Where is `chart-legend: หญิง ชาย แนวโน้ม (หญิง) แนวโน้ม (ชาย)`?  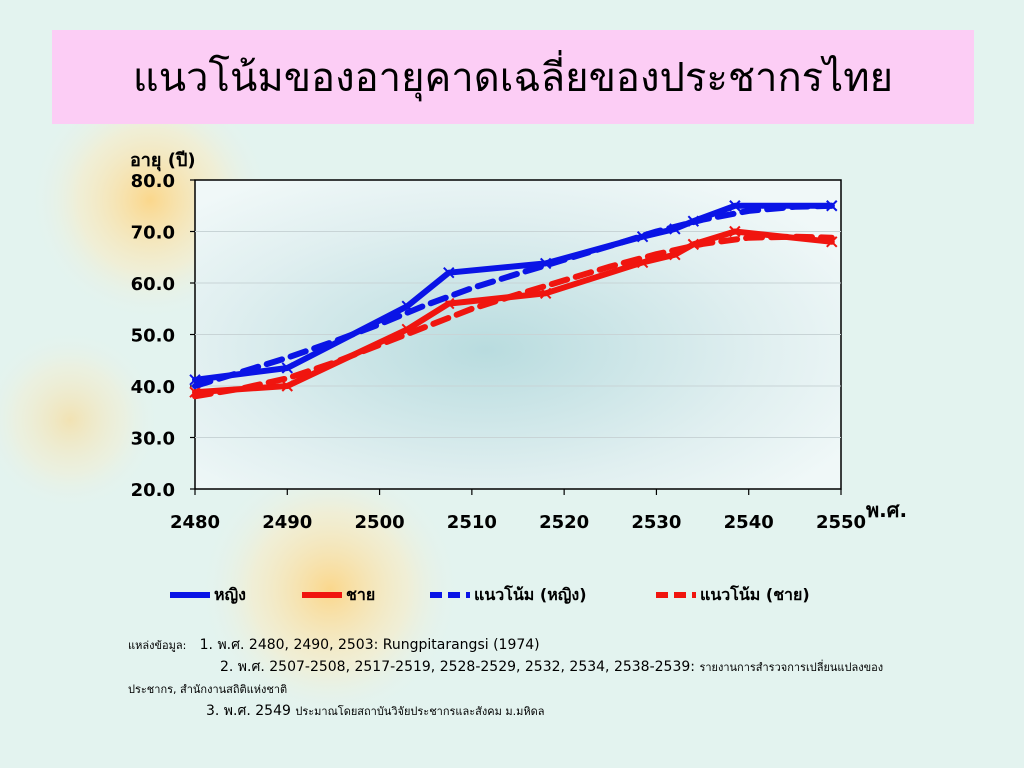 chart-legend: หญิง ชาย แนวโน้ม (หญิง) แนวโน้ม (ชาย) is located at coordinates (512, 595).